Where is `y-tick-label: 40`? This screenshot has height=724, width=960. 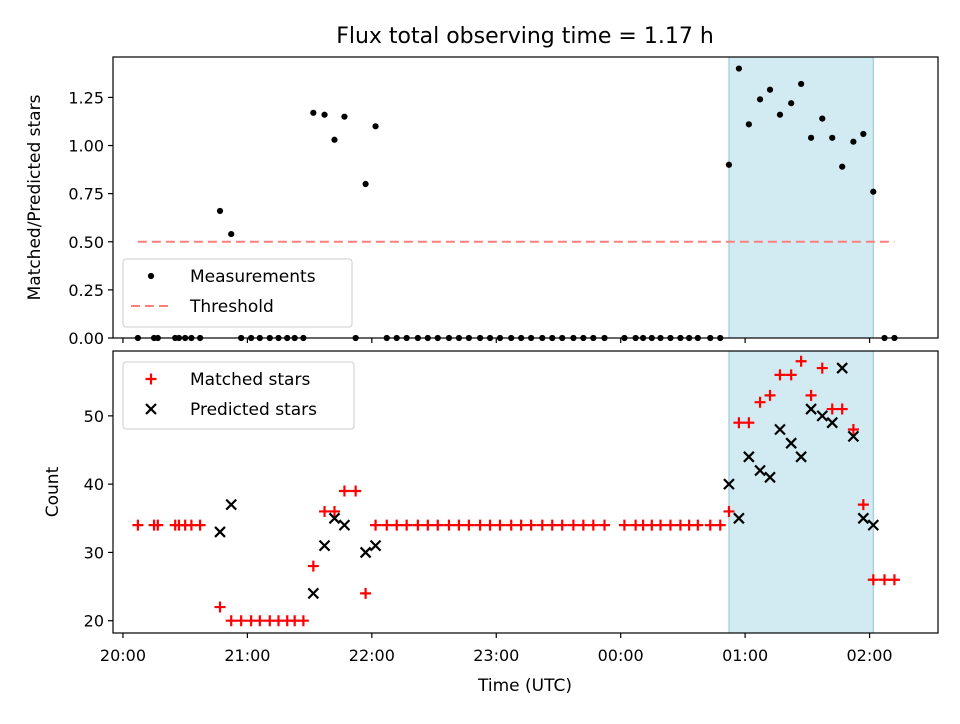
y-tick-label: 40 is located at coordinates (94, 484).